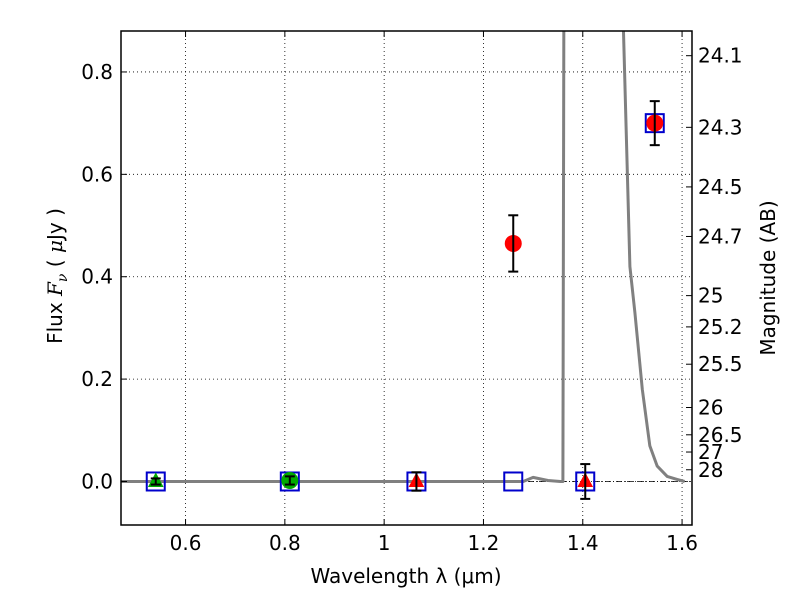 This screenshot has height=604, width=800. Describe the element at coordinates (384, 543) in the screenshot. I see `x-tick-label: 1` at that location.